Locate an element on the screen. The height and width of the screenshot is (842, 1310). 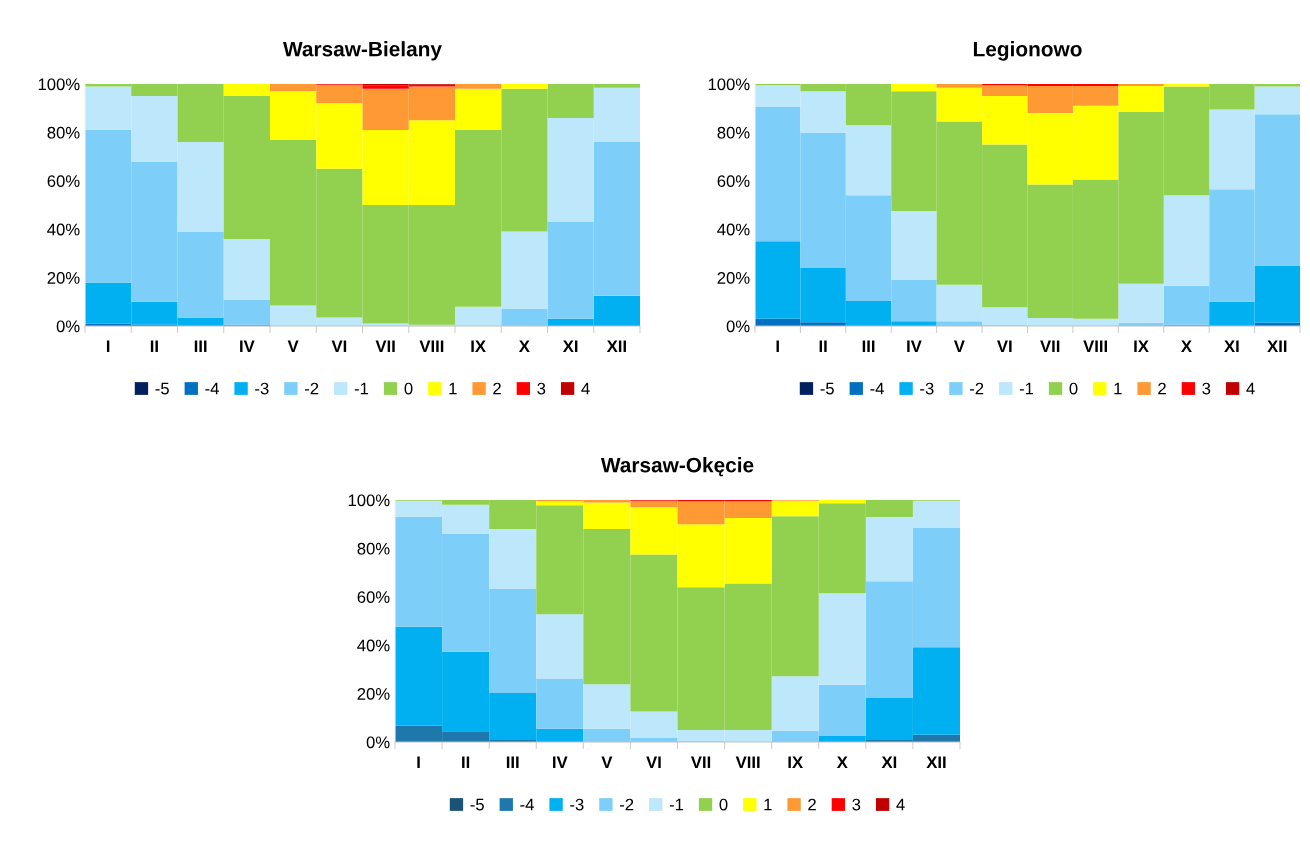
chart-title: Warsaw-Bielany is located at coordinates (362, 51).